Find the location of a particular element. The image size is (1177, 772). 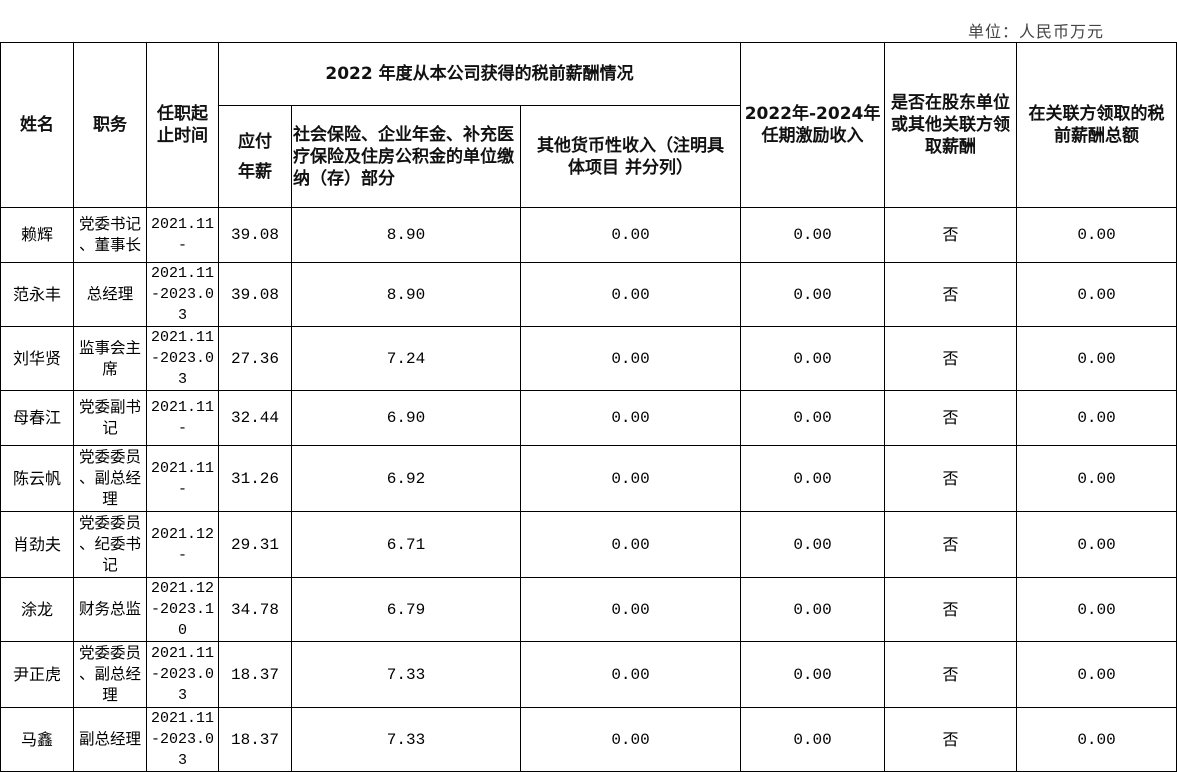

header-salary: 应付年薪 is located at coordinates (255, 156).